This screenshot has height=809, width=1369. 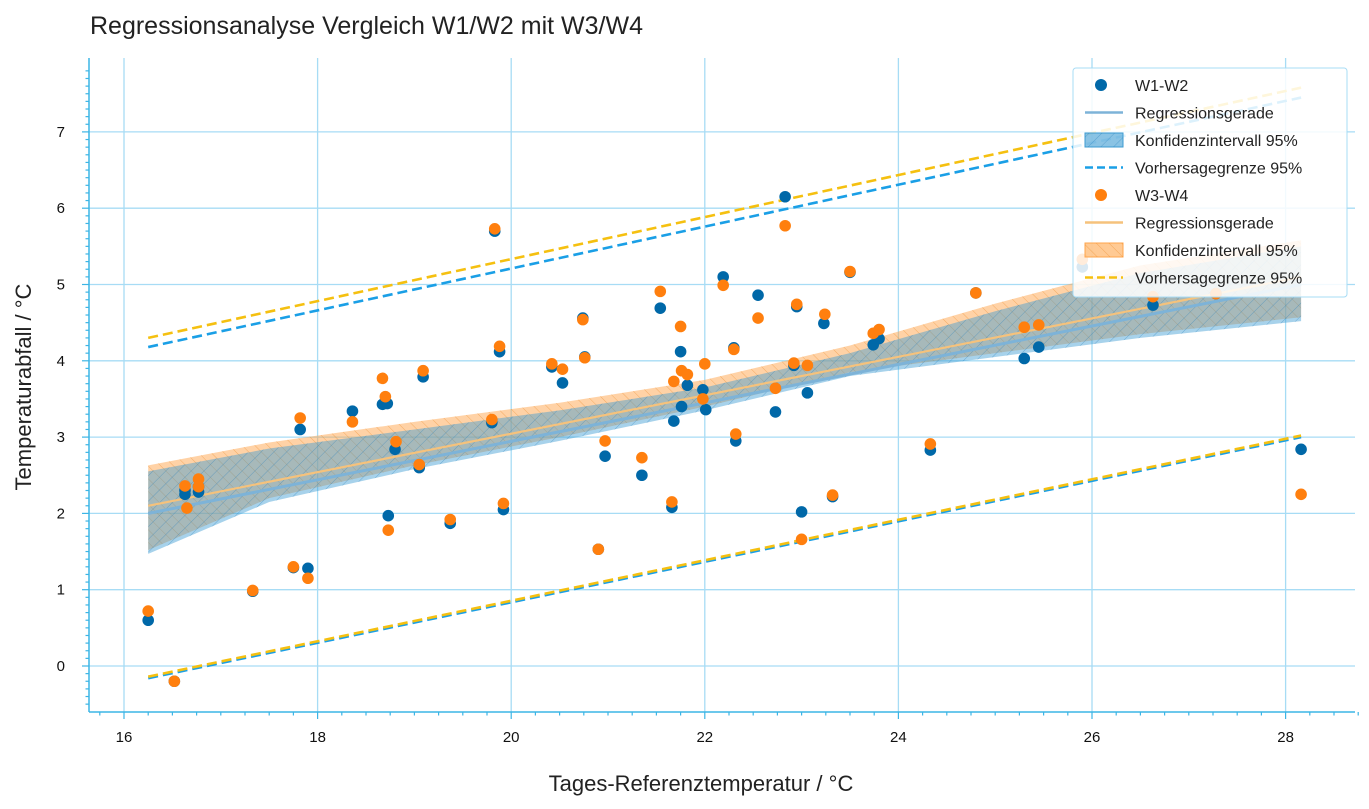 What do you see at coordinates (1204, 224) in the screenshot?
I see `legend-label: Regressionsgerade` at bounding box center [1204, 224].